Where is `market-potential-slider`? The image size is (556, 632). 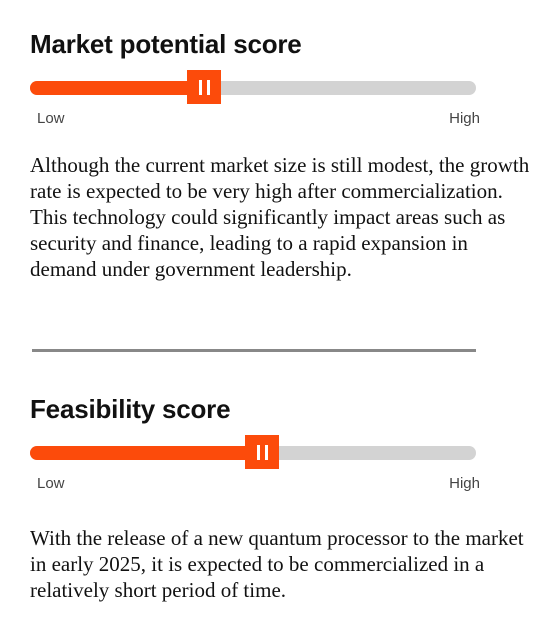 market-potential-slider is located at coordinates (253, 88).